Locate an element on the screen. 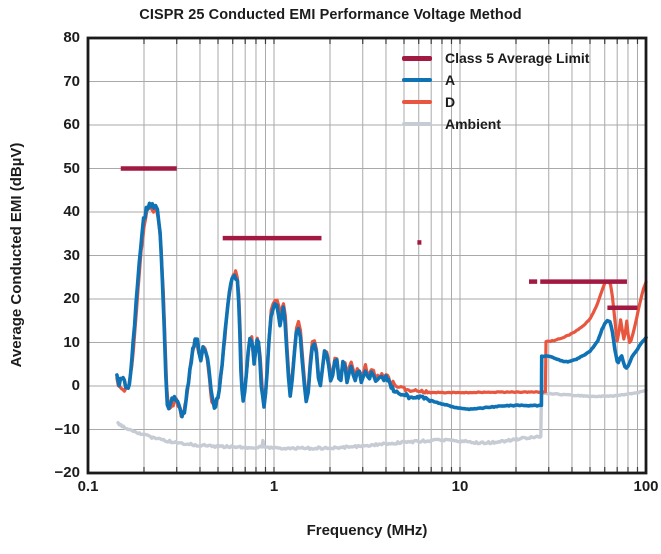  x-tick-label: 0.1 is located at coordinates (88, 486).